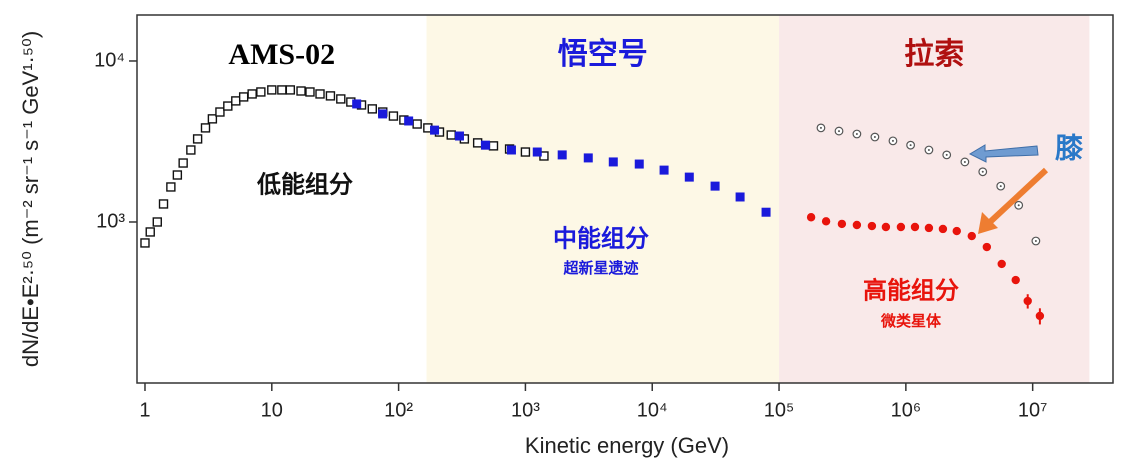  Describe the element at coordinates (144, 410) in the screenshot. I see `x-tick-label: 1` at that location.